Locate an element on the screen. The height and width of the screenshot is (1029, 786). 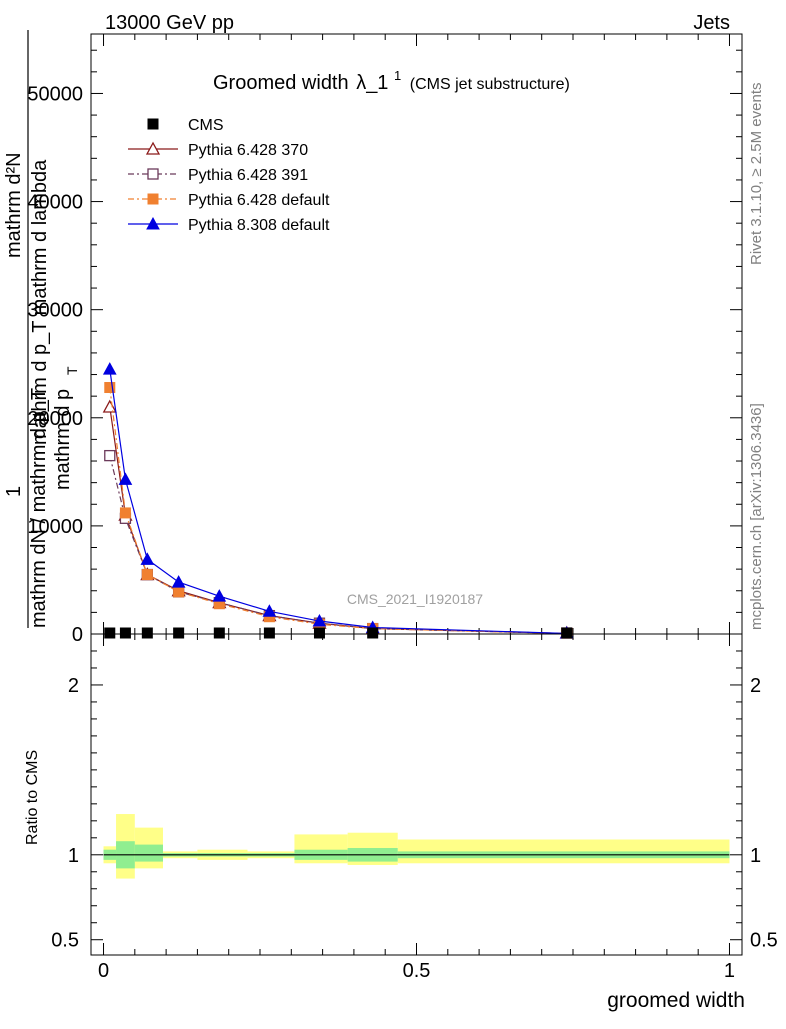
ratio-inner-band is located at coordinates (148, 853).